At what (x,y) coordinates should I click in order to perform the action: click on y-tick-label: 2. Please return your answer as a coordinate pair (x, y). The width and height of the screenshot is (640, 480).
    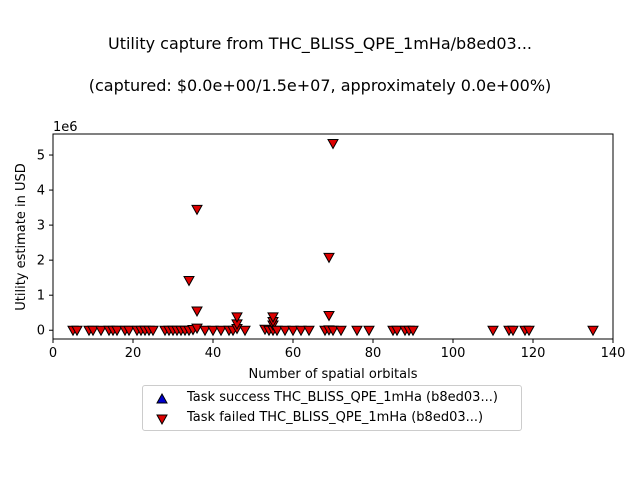
    Looking at the image, I should click on (41, 261).